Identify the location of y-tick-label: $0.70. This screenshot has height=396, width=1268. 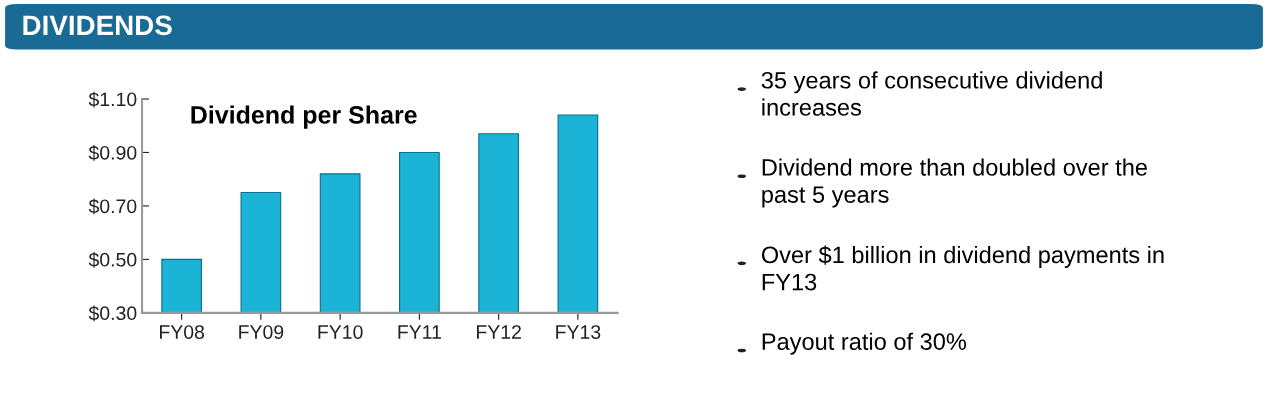
(112, 206).